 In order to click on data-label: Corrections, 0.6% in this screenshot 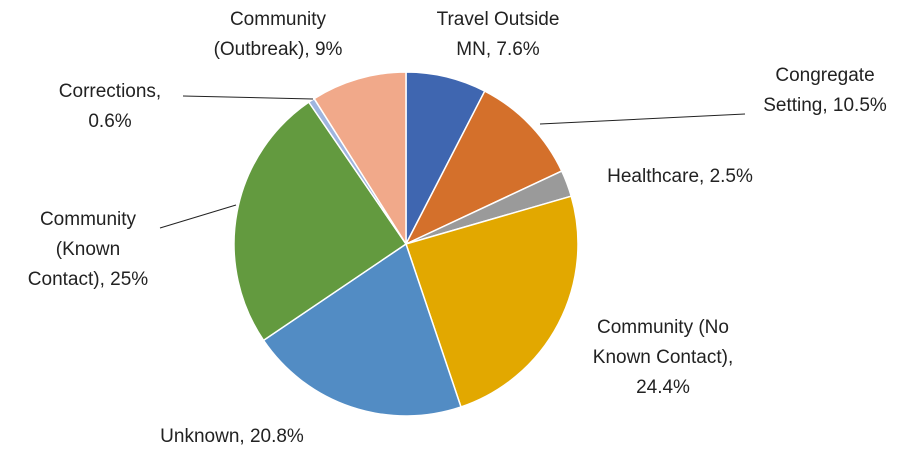, I will do `click(110, 106)`.